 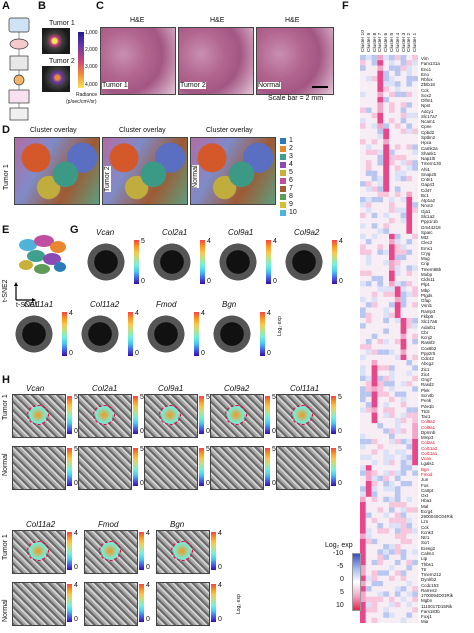 I want to click on gene-label: Cpbd2, so click(x=428, y=132).